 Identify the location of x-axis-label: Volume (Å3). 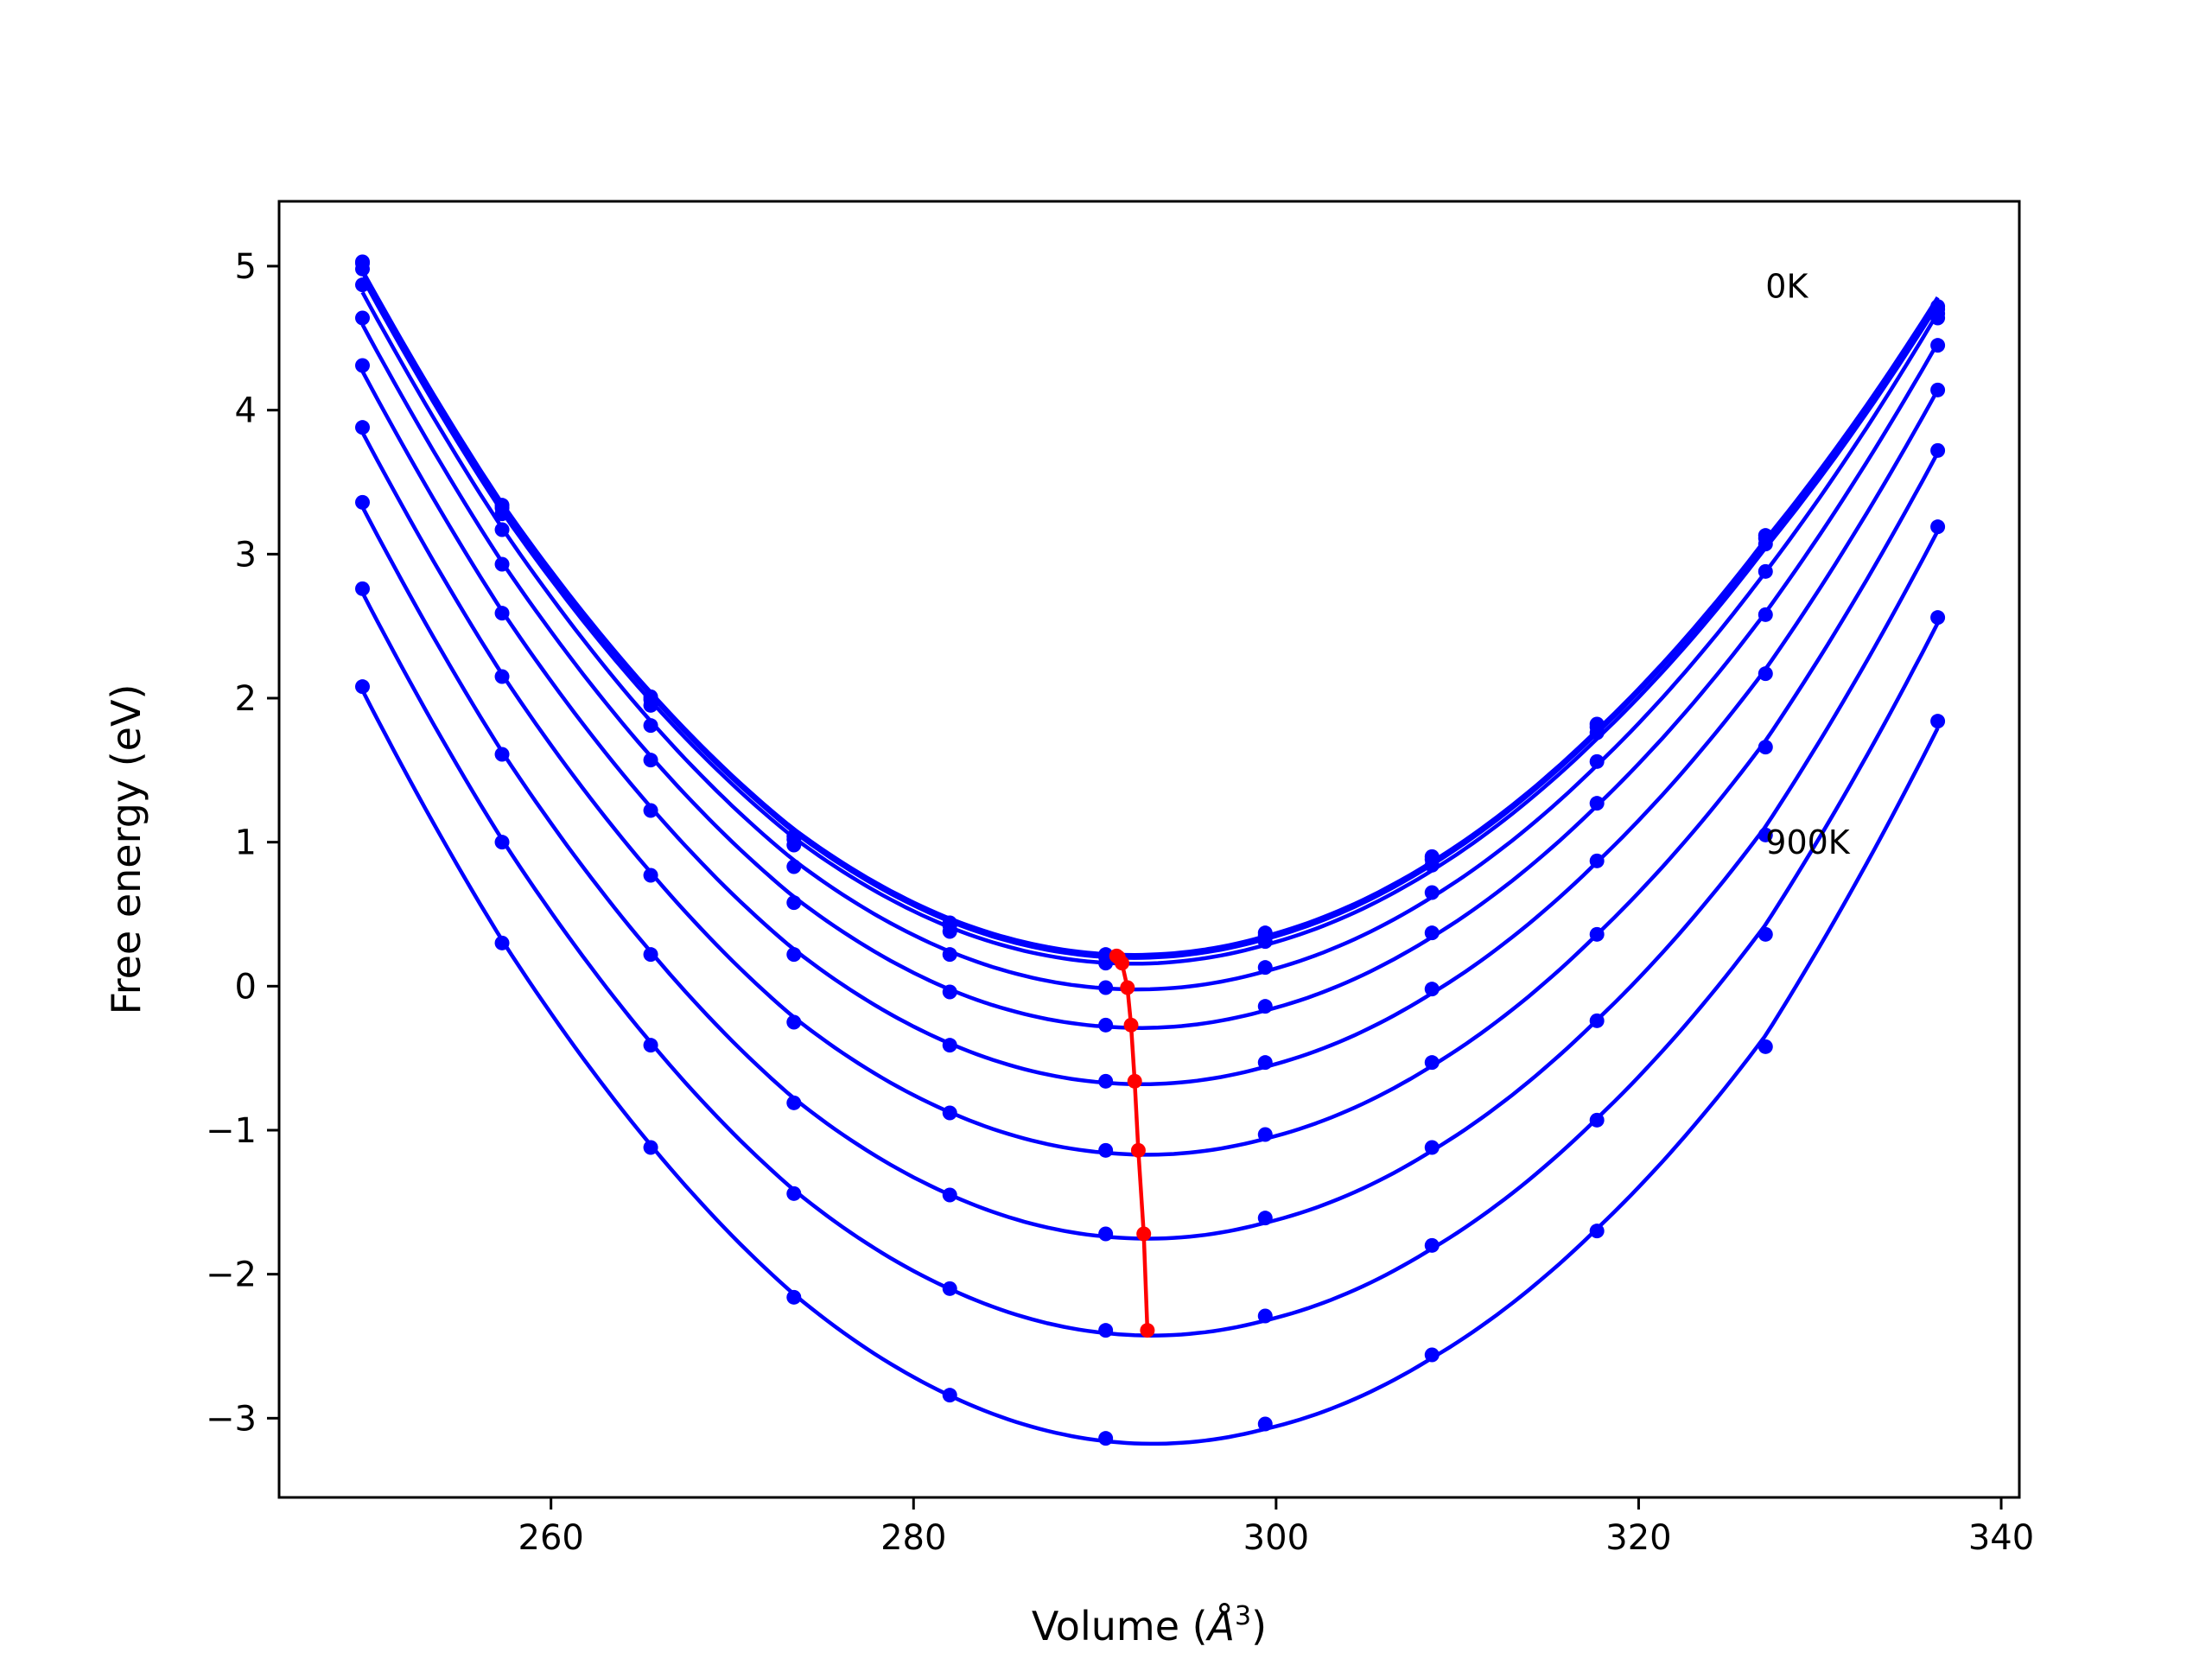
(1149, 1625).